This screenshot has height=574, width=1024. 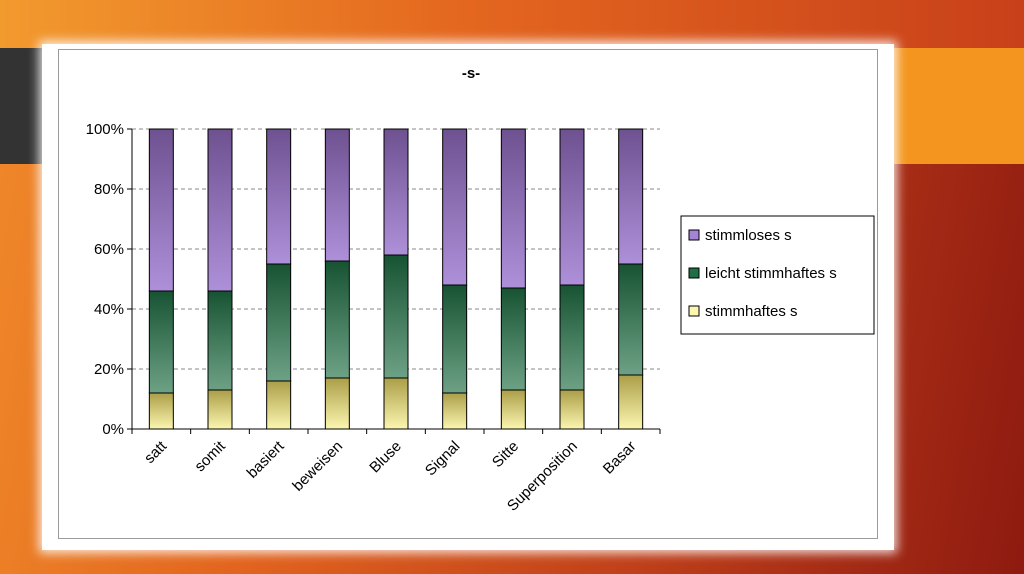 I want to click on y-tick-label: 60%, so click(x=109, y=249).